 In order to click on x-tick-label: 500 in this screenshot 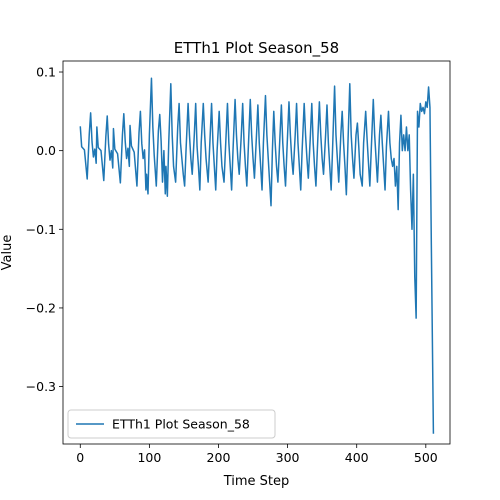, I will do `click(426, 457)`.